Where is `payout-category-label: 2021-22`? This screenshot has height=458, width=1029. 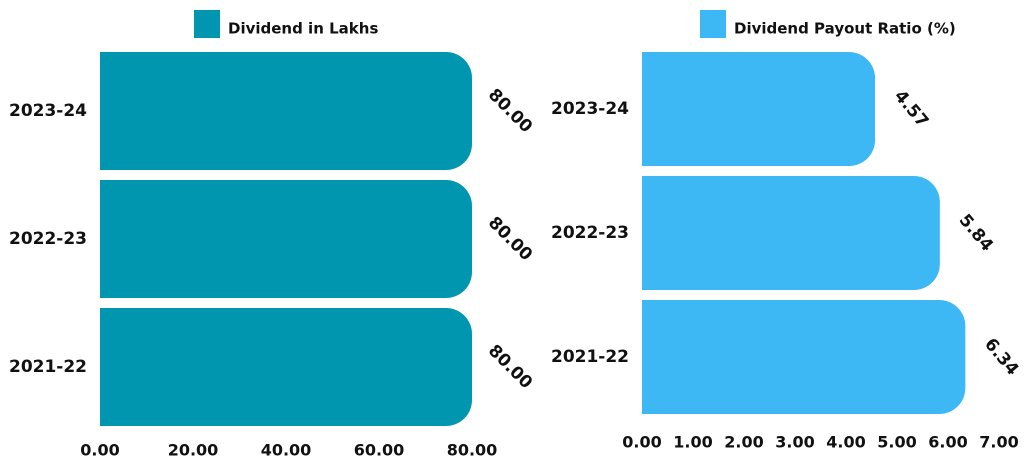 payout-category-label: 2021-22 is located at coordinates (590, 357).